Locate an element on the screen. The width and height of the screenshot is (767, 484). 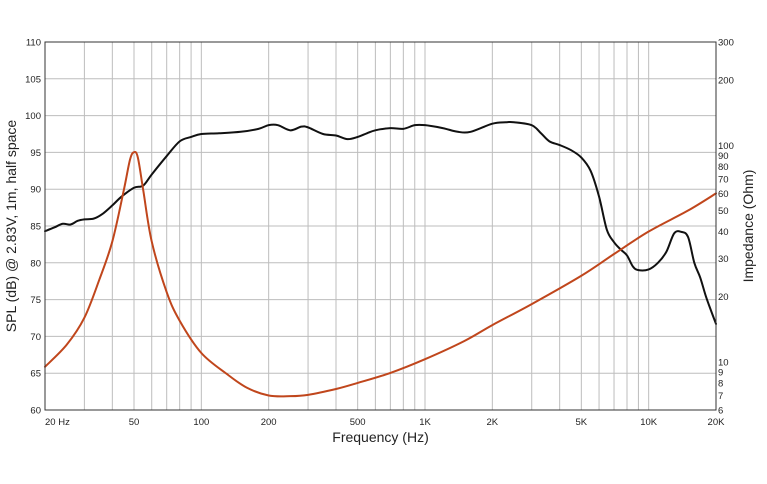
y2-tick-label: 7 is located at coordinates (720, 396).